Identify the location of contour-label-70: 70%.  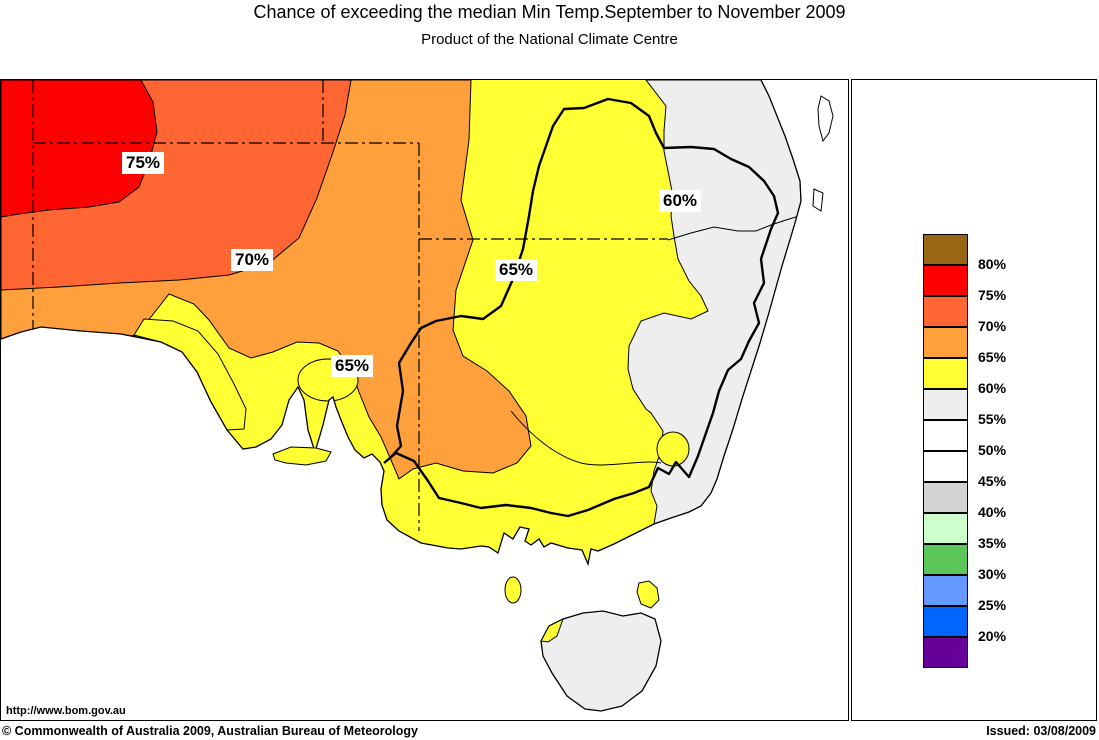
(252, 260).